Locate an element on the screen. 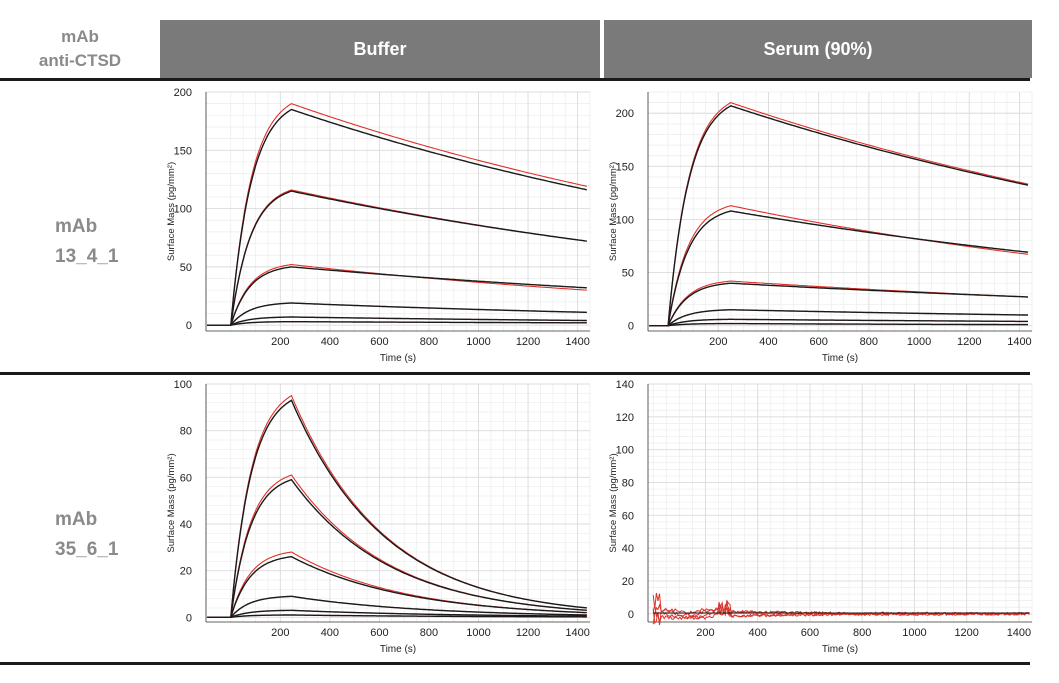 The height and width of the screenshot is (683, 1059). noise-traces is located at coordinates (841, 609).